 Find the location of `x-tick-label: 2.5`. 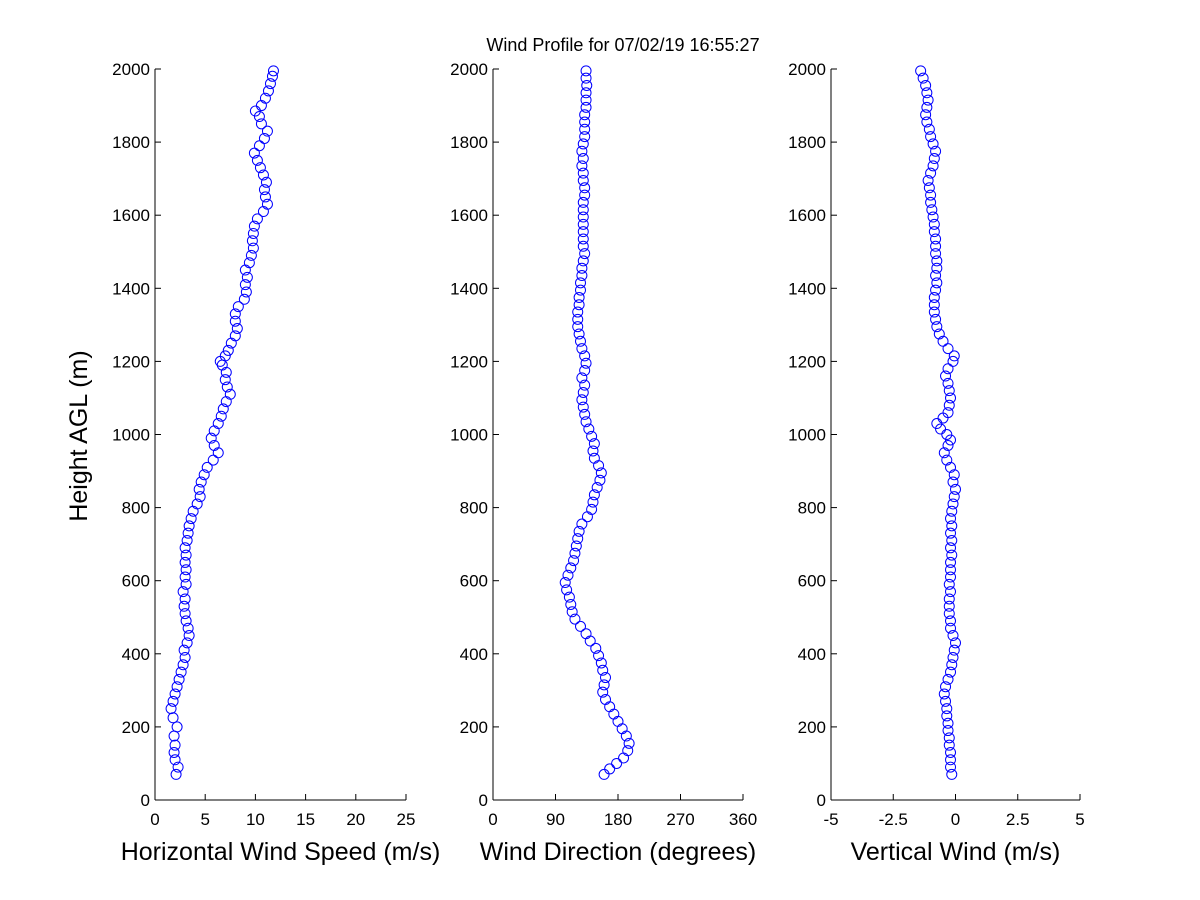

x-tick-label: 2.5 is located at coordinates (1018, 819).